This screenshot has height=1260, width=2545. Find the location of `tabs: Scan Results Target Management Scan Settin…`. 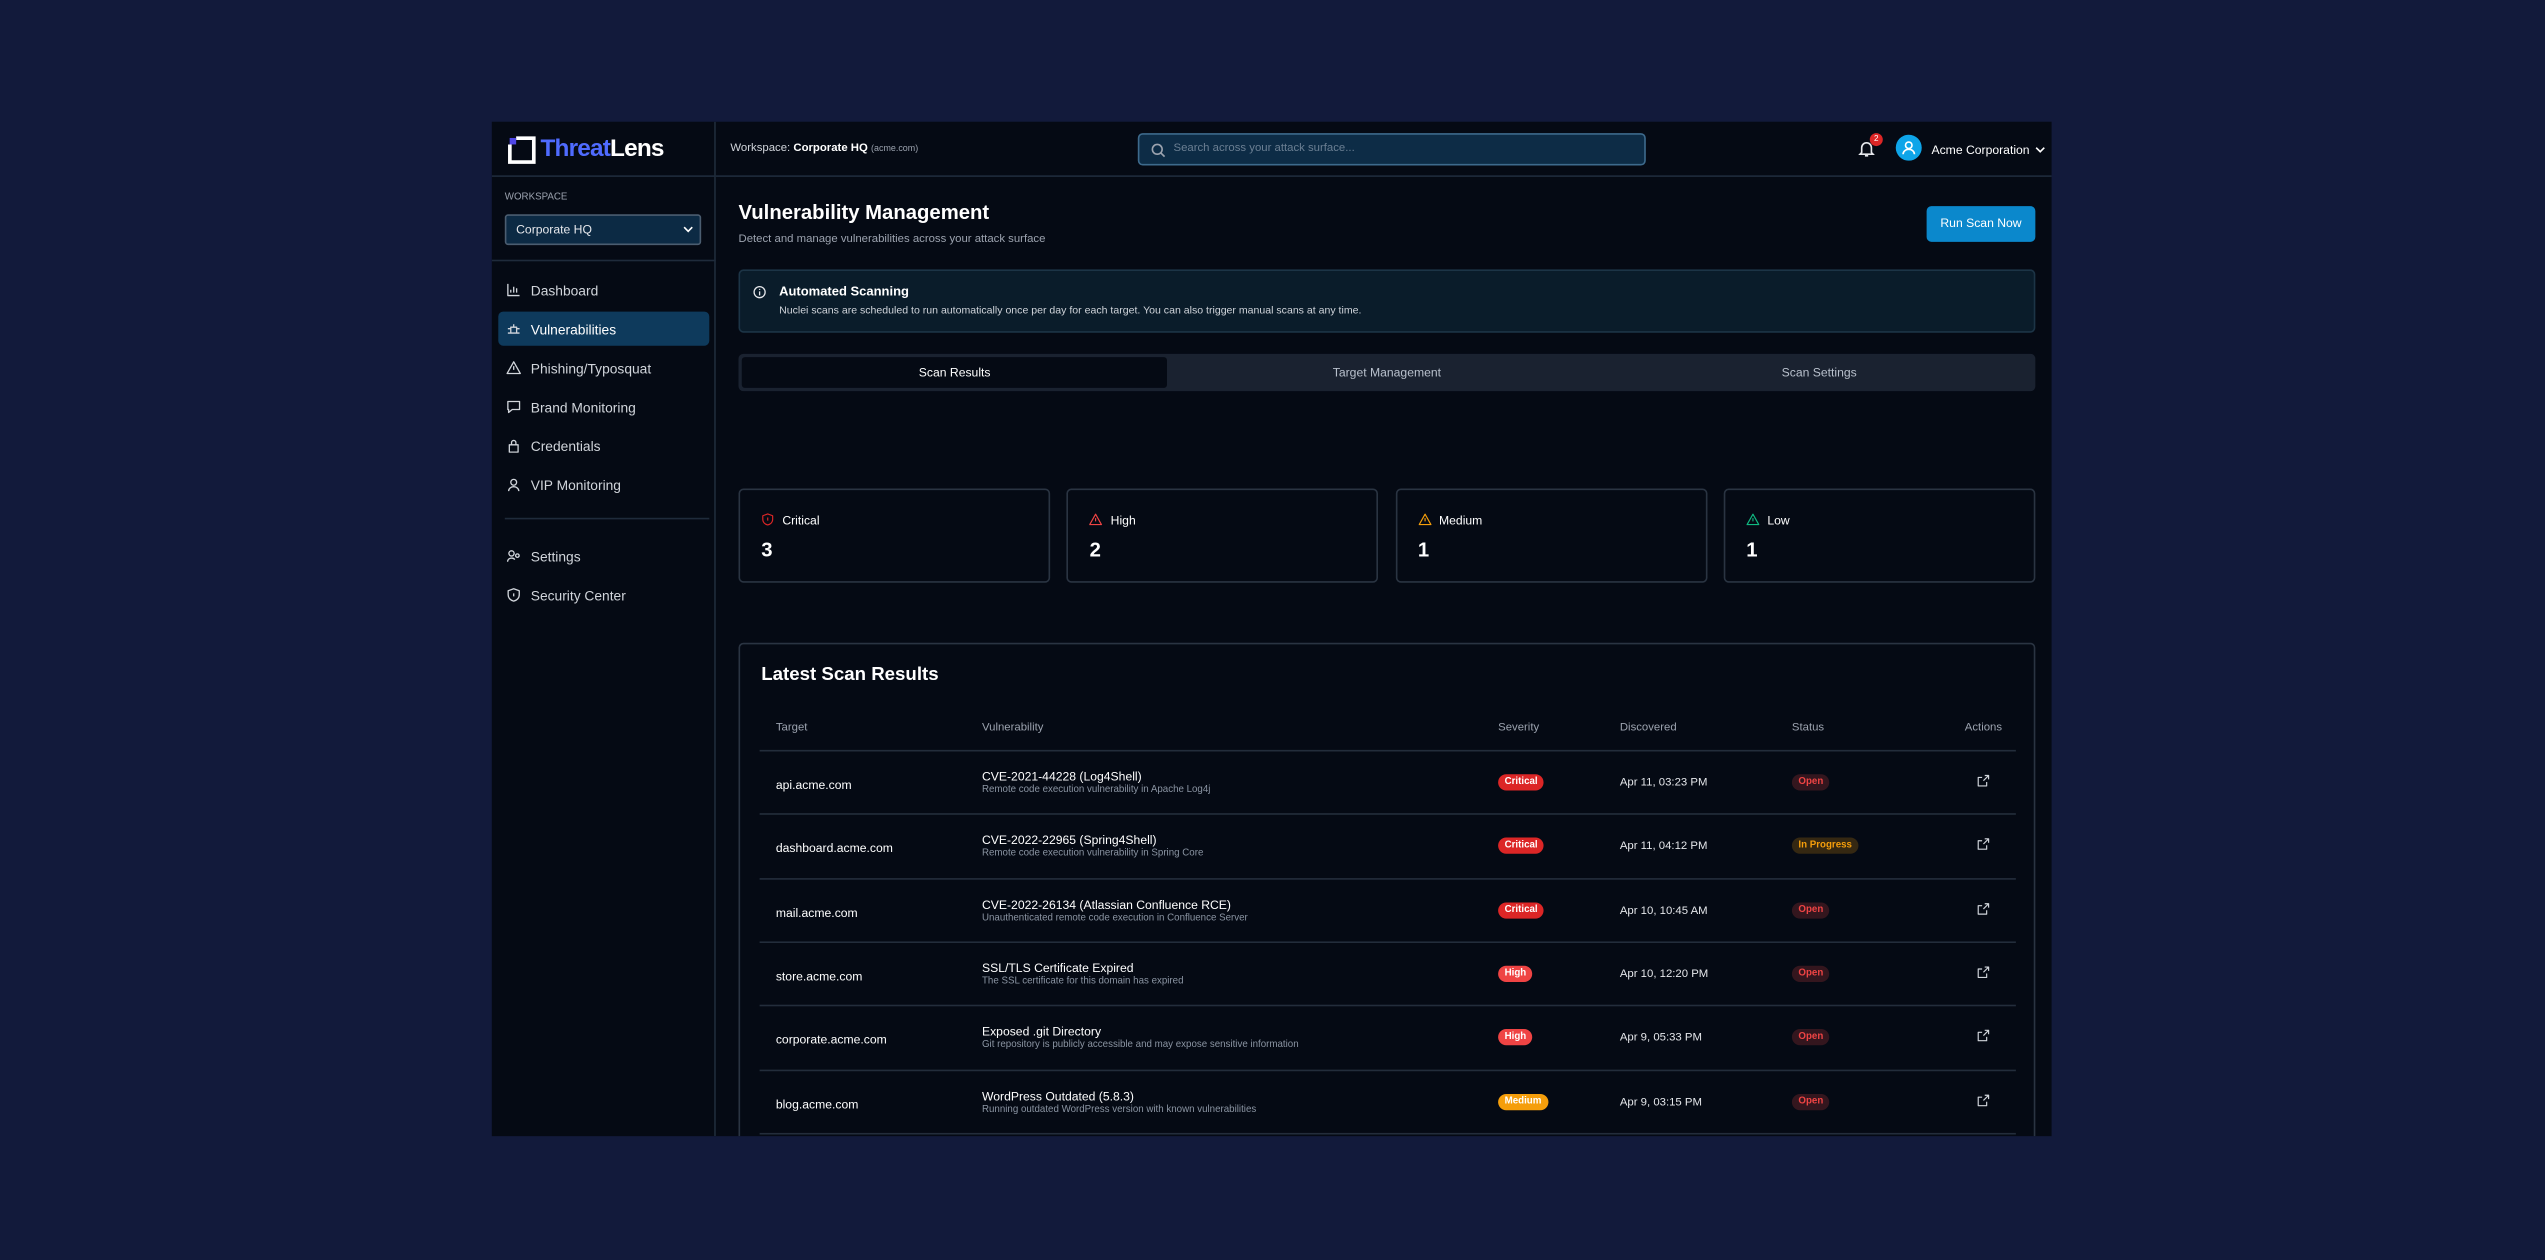

tabs: Scan Results Target Management Scan Settin… is located at coordinates (1387, 372).